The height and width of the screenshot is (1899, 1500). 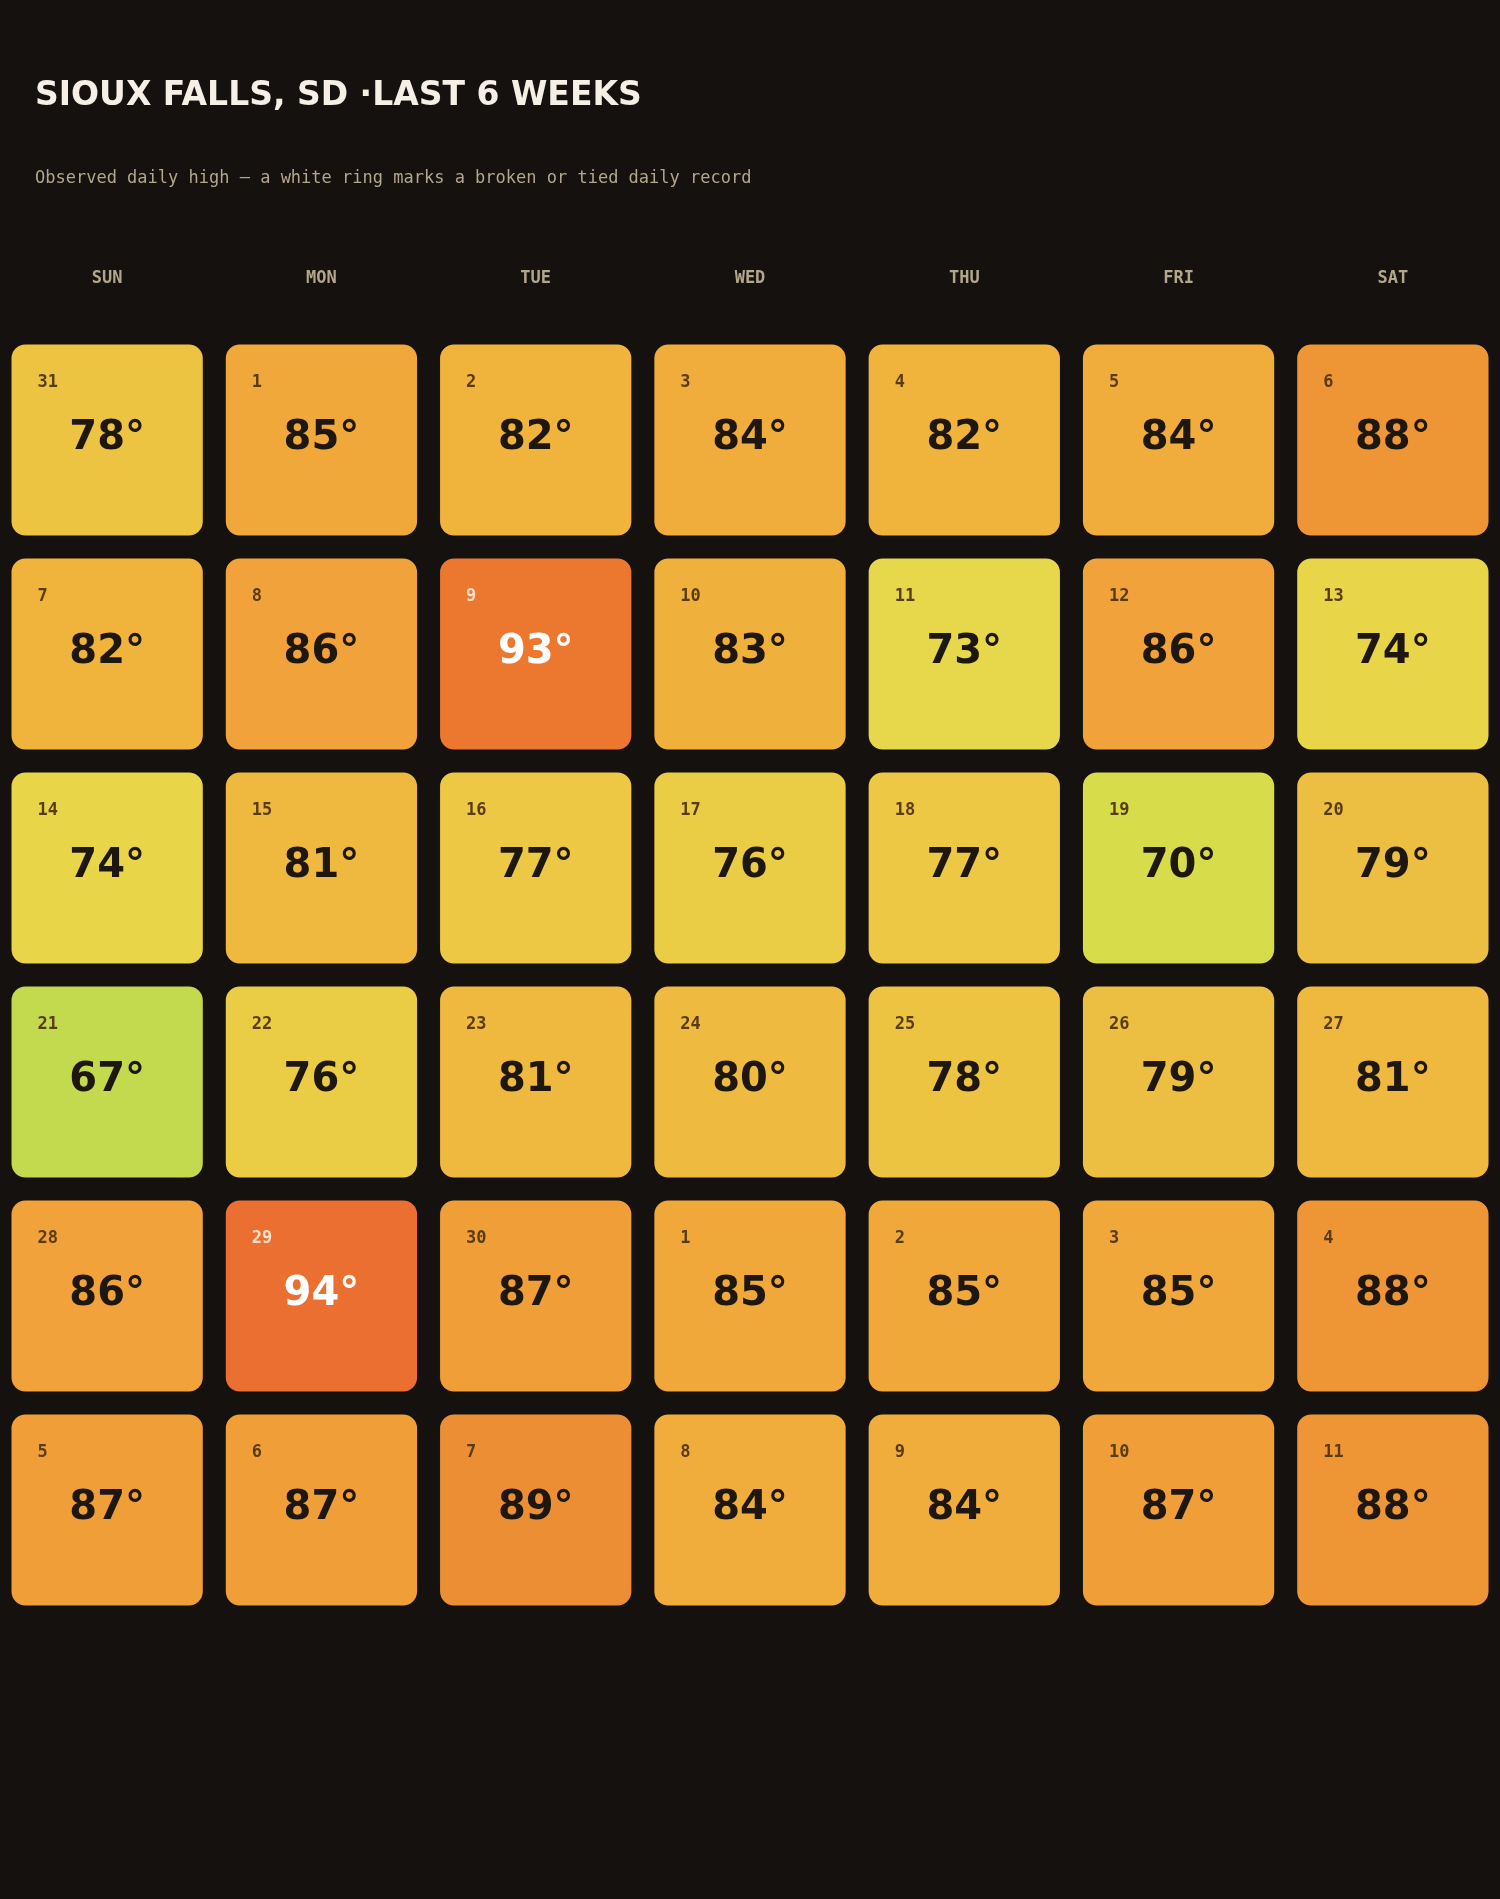 What do you see at coordinates (964, 649) in the screenshot?
I see `data-label: 73°` at bounding box center [964, 649].